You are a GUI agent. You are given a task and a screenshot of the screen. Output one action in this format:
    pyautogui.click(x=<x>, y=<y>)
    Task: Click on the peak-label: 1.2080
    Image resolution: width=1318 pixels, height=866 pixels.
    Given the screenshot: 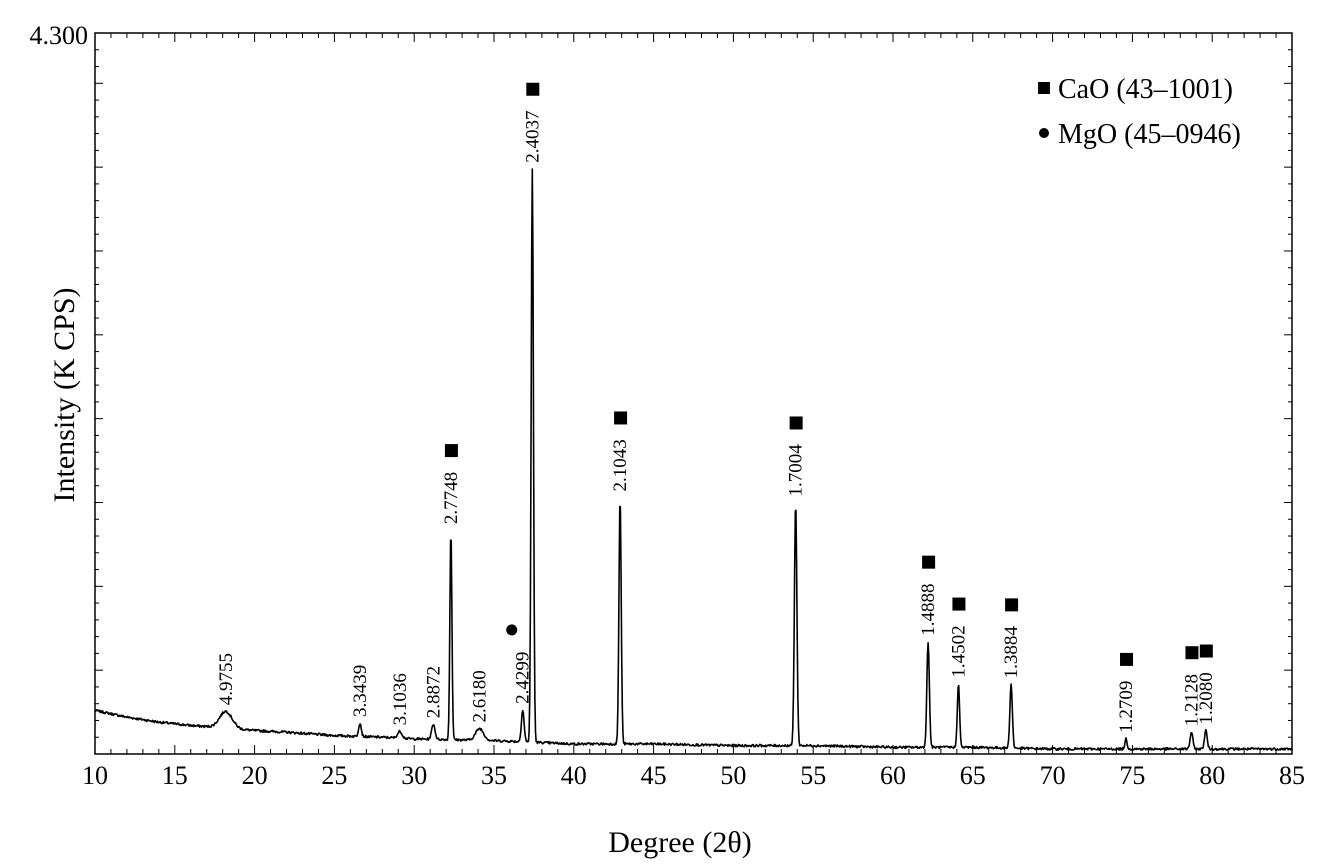 What is the action you would take?
    pyautogui.click(x=1206, y=698)
    